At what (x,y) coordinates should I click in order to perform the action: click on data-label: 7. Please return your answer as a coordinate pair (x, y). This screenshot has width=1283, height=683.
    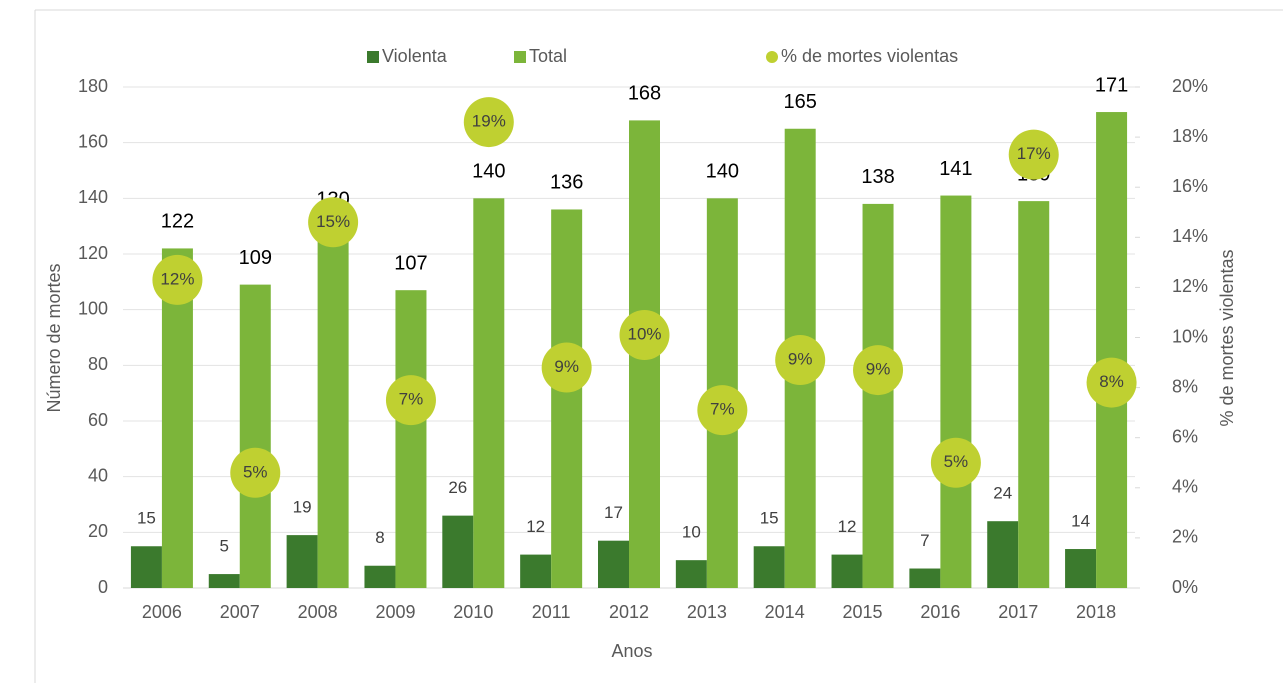
    Looking at the image, I should click on (924, 540).